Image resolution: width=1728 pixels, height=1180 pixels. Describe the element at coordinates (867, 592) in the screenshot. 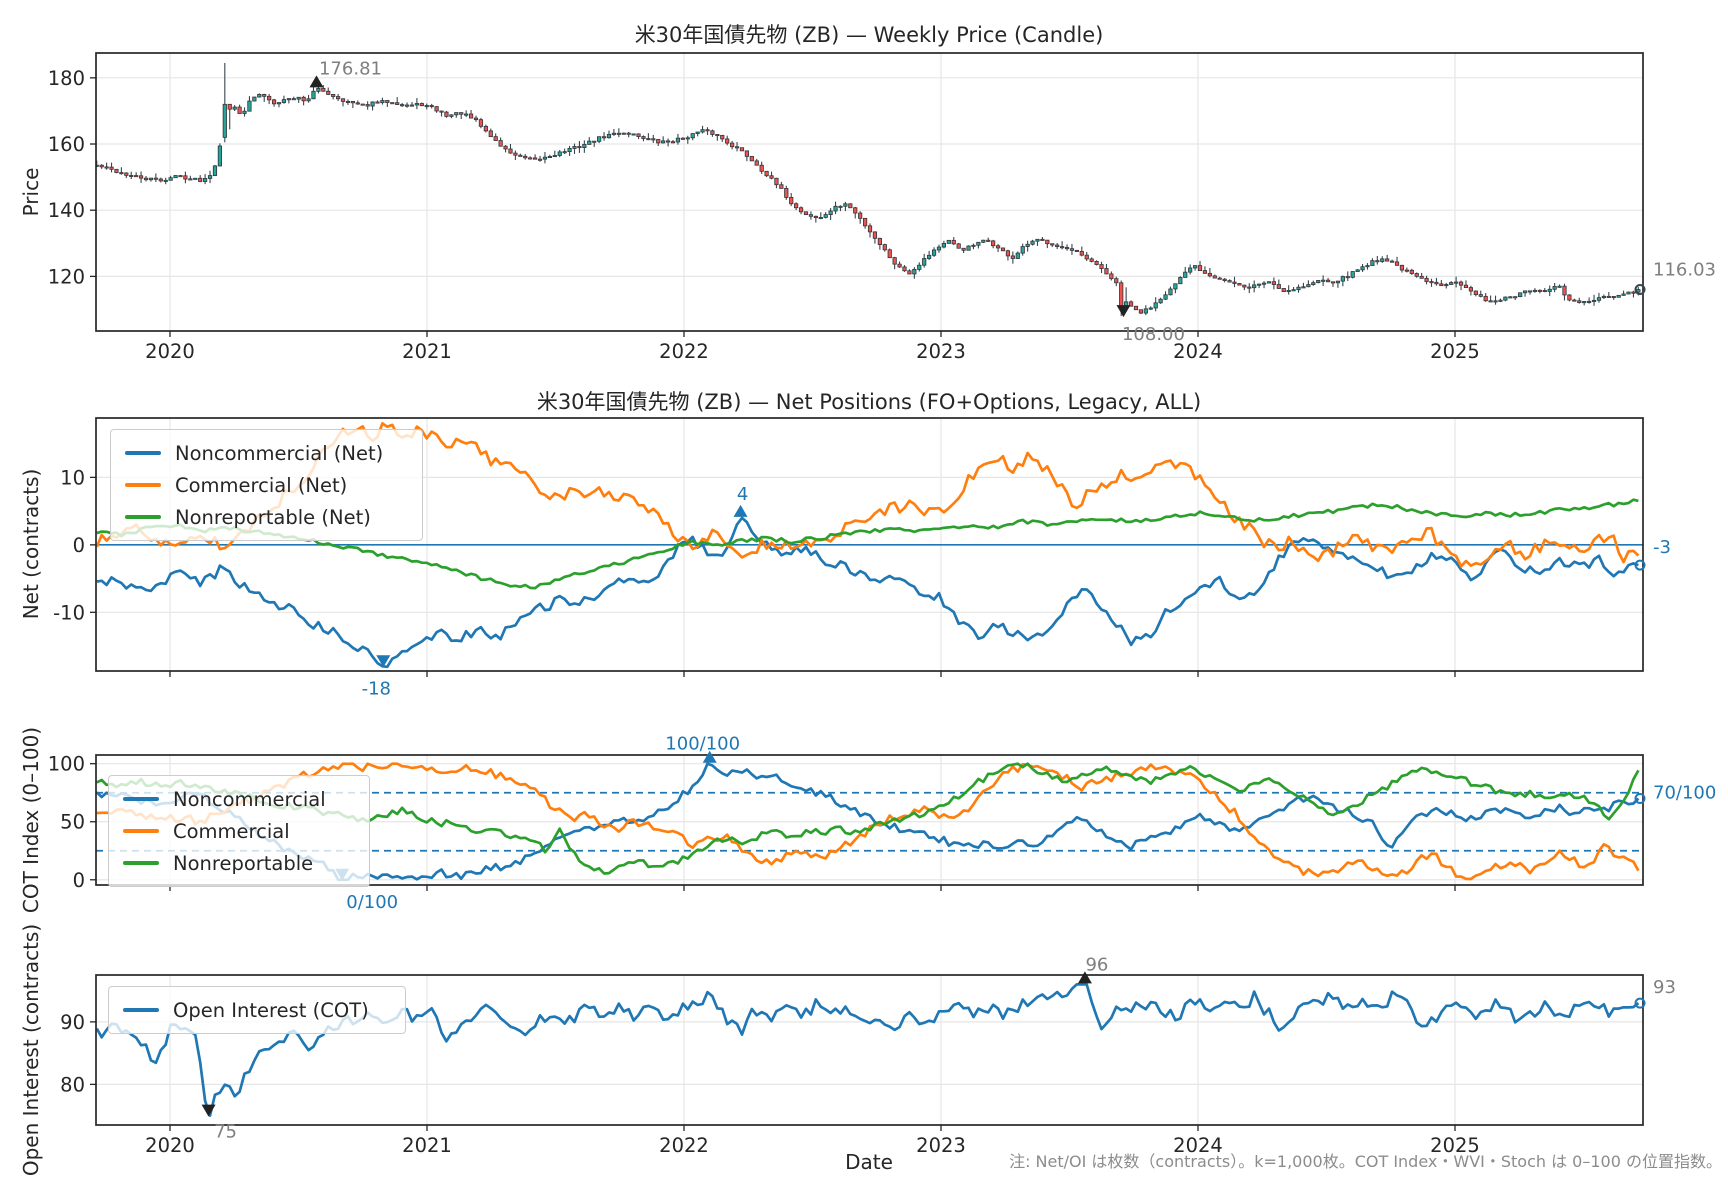

I see `series-noncommercial-net-line` at that location.